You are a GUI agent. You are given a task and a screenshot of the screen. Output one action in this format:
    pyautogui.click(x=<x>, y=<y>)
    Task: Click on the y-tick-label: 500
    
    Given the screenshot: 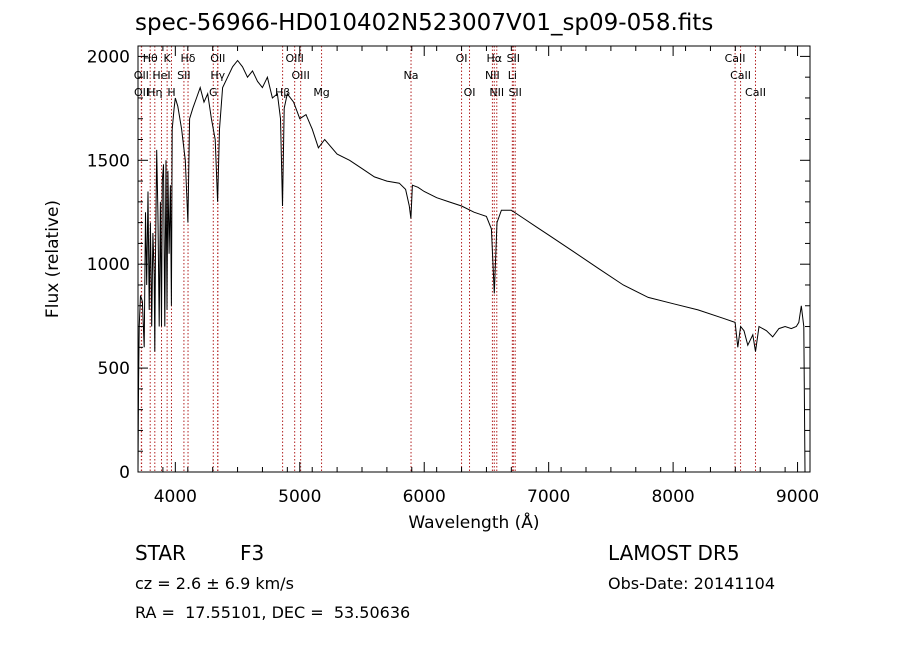 What is the action you would take?
    pyautogui.click(x=114, y=369)
    